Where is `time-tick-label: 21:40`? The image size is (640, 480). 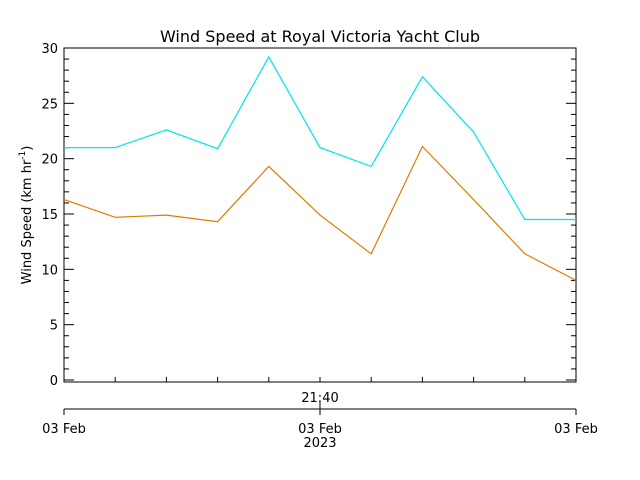 time-tick-label: 21:40 is located at coordinates (319, 398).